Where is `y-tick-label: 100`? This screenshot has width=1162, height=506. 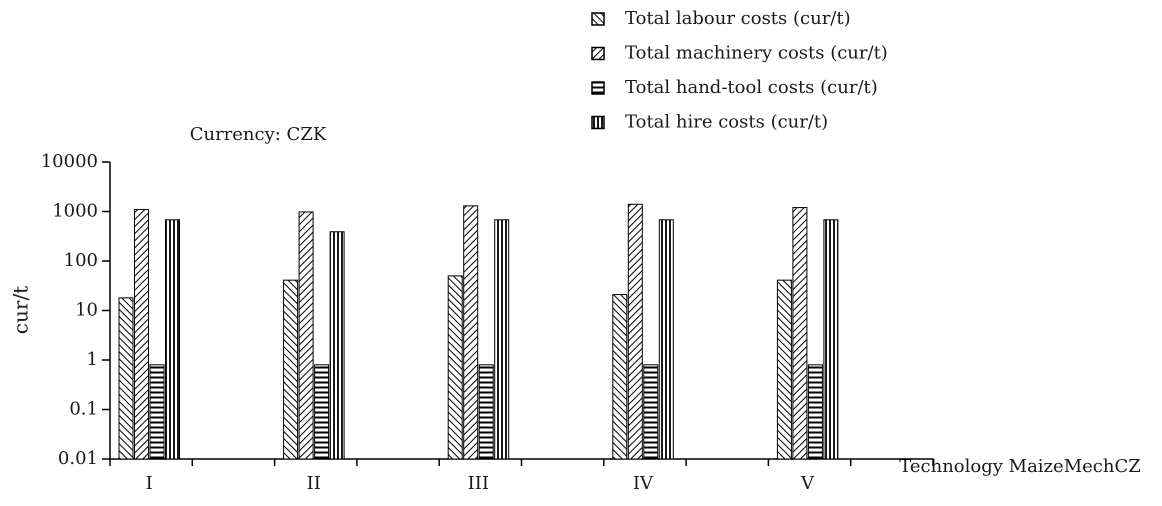 y-tick-label: 100 is located at coordinates (81, 260).